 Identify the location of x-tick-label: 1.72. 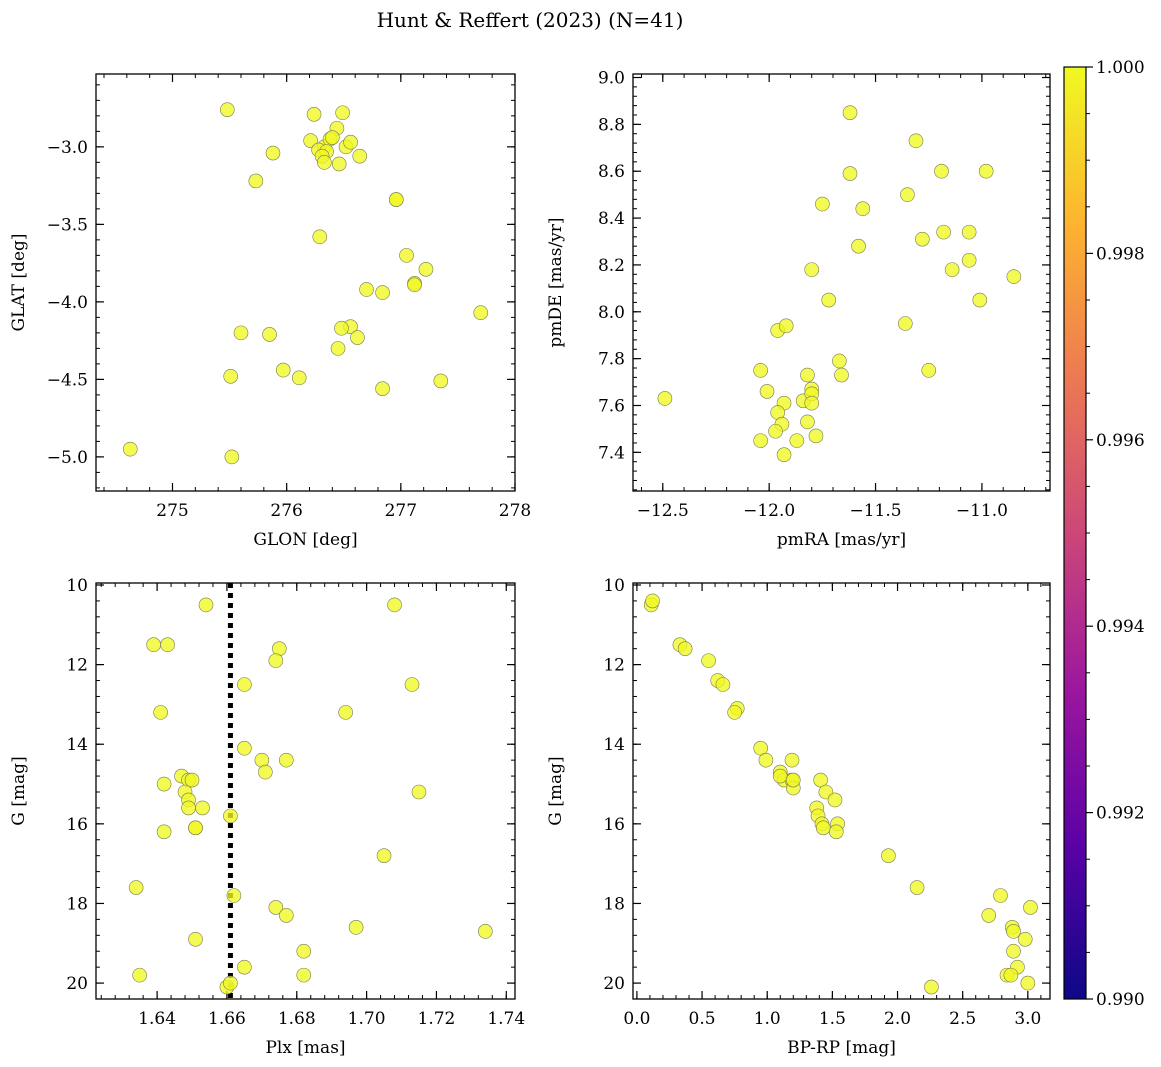
(437, 1019).